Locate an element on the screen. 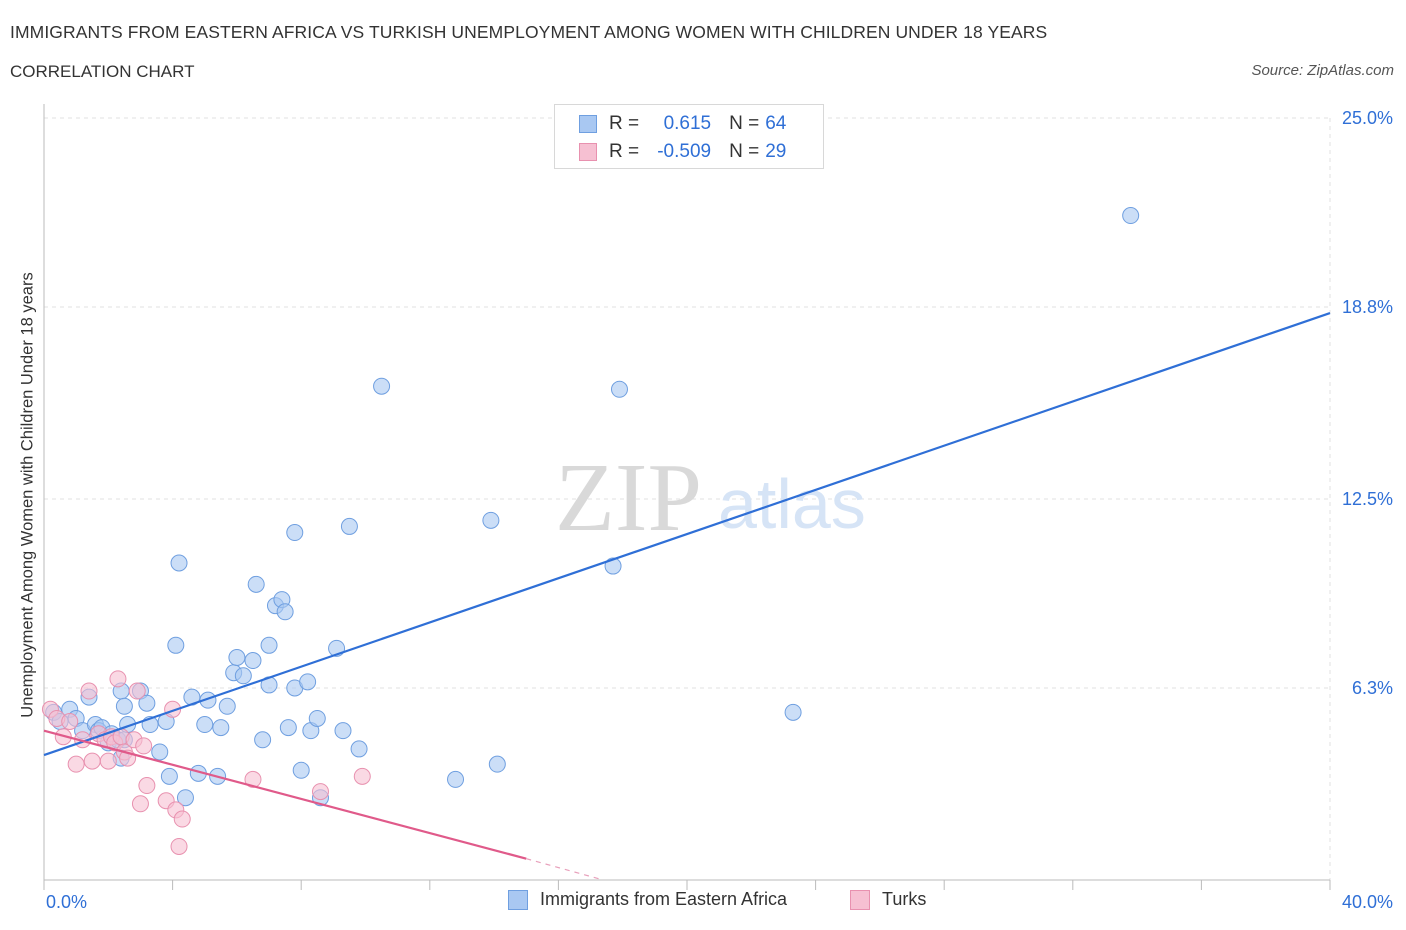  legend-item-turks: Turks is located at coordinates (888, 899).